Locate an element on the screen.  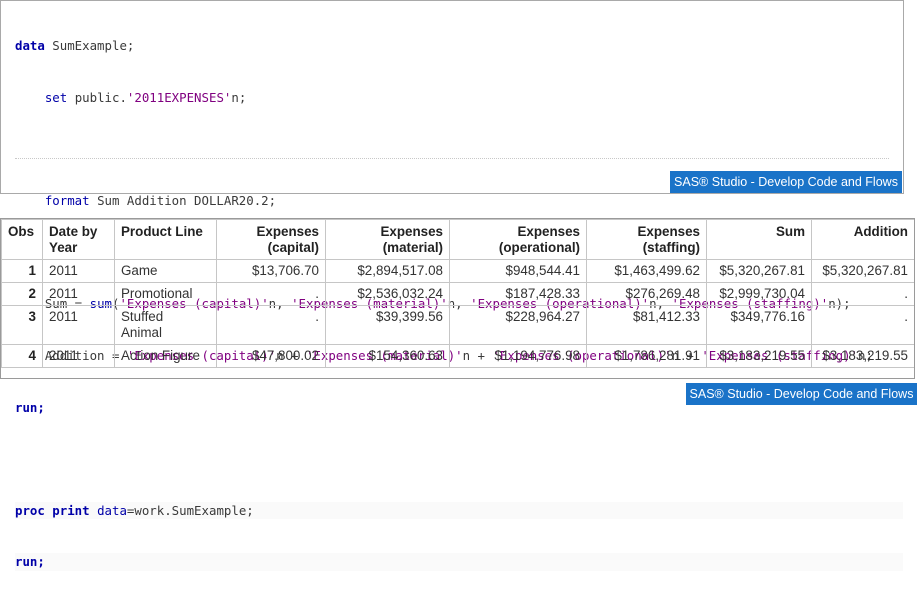
header-label: (capital) is located at coordinates (293, 247).